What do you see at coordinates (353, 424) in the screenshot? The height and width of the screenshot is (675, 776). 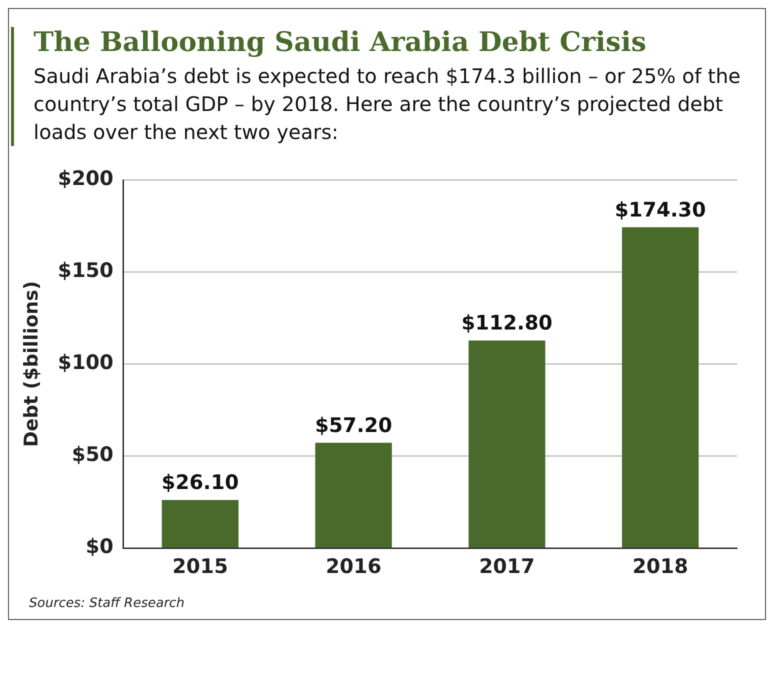 I see `data-label: $57.20` at bounding box center [353, 424].